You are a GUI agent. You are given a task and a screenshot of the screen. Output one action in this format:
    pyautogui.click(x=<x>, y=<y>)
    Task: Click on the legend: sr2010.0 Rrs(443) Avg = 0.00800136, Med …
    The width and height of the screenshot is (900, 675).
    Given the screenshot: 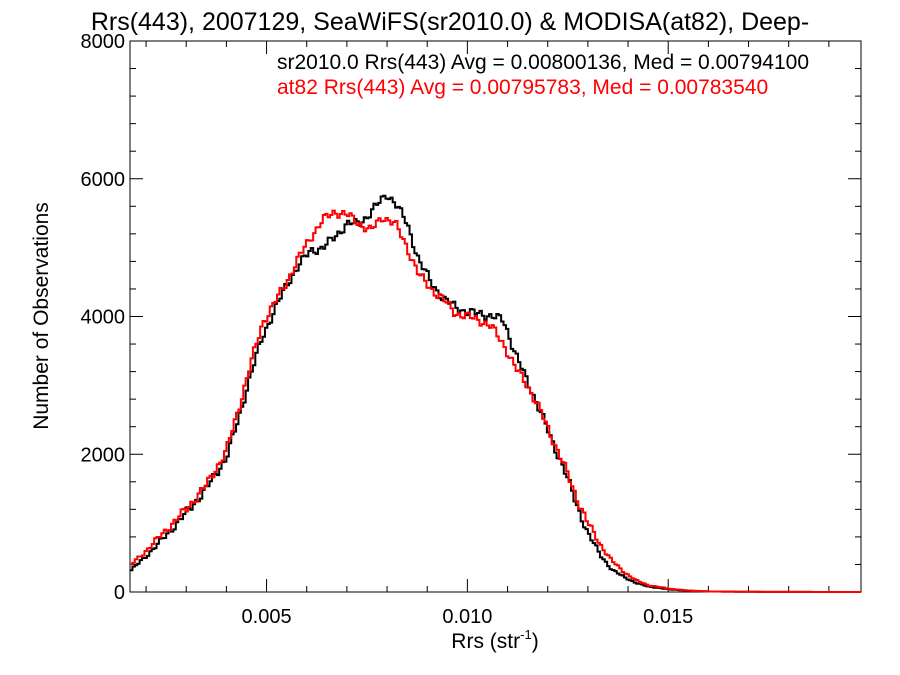 What is the action you would take?
    pyautogui.click(x=543, y=75)
    